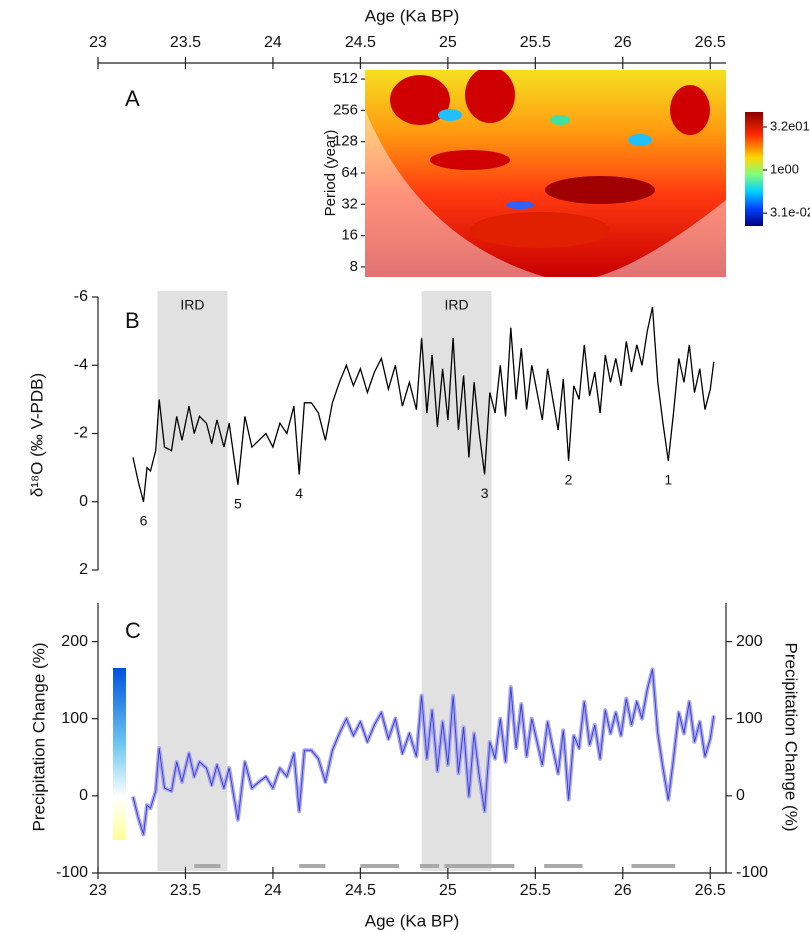 The width and height of the screenshot is (810, 932). What do you see at coordinates (81, 433) in the screenshot?
I see `y-tick-label: -2` at bounding box center [81, 433].